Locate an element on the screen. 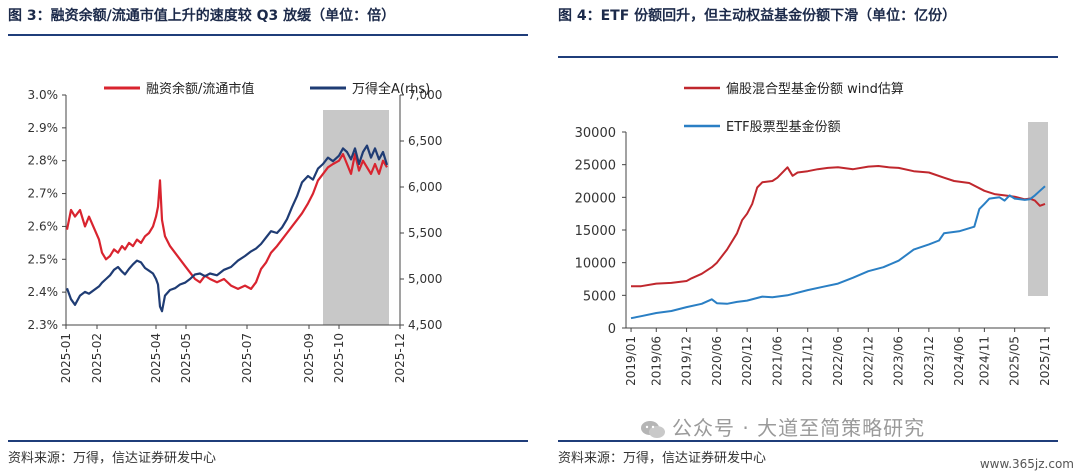  x-tick-label: 2020/12 is located at coordinates (747, 361).